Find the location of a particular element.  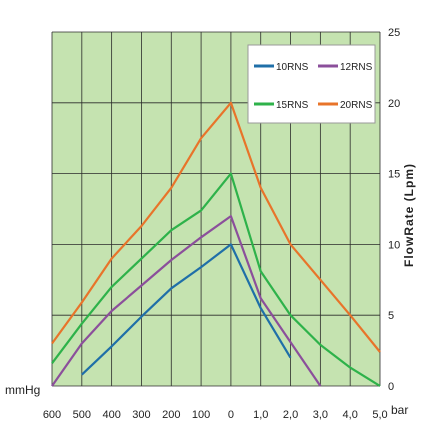

x-tick-label: 500 is located at coordinates (82, 415).